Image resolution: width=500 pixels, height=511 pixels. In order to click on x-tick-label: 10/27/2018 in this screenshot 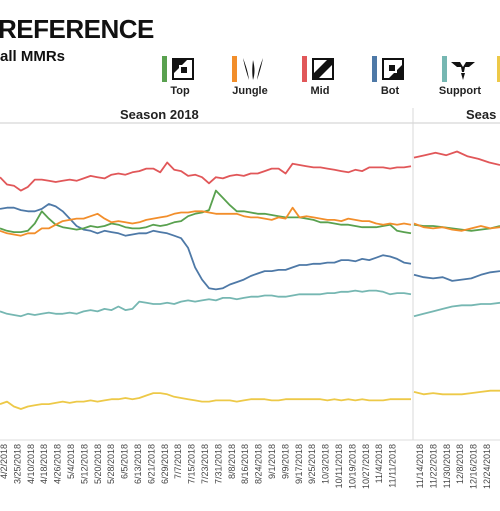, I will do `click(366, 466)`.